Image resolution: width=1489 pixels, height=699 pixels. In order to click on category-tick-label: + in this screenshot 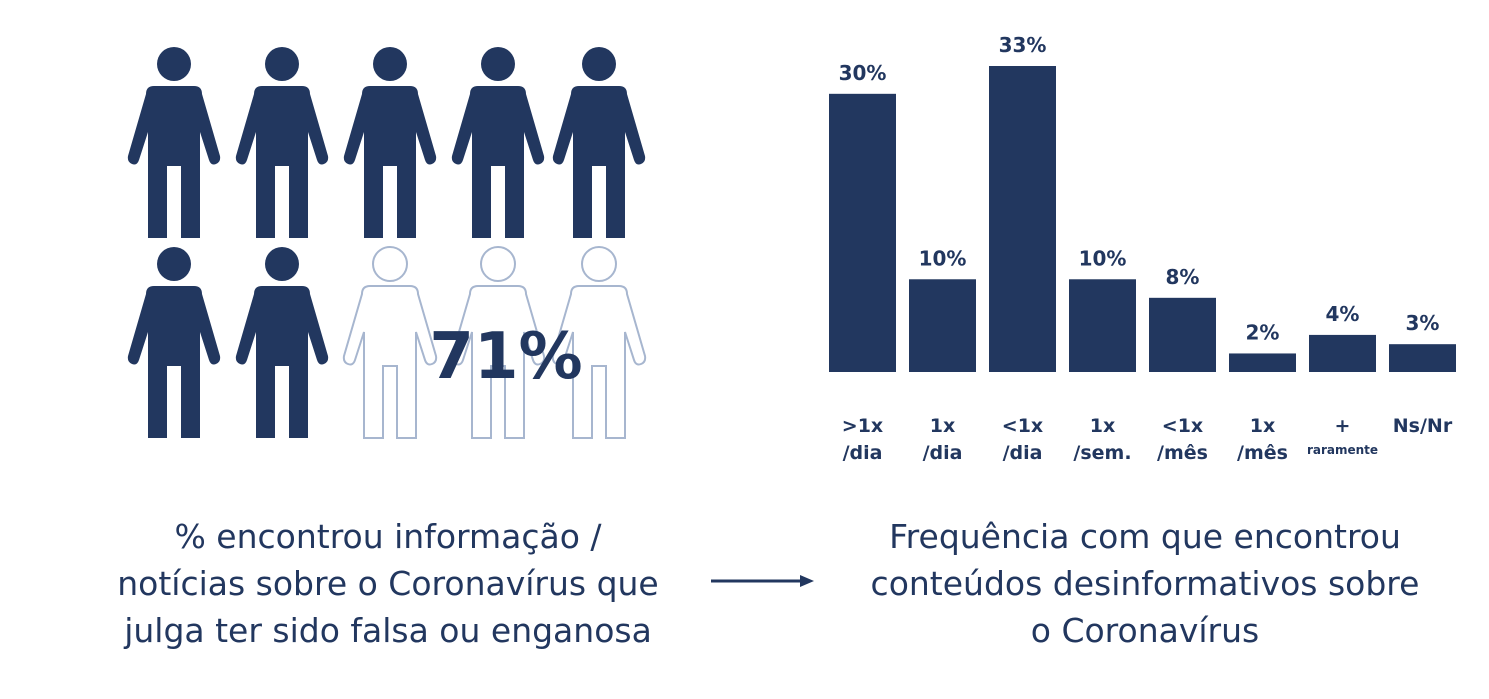, I will do `click(1343, 426)`.